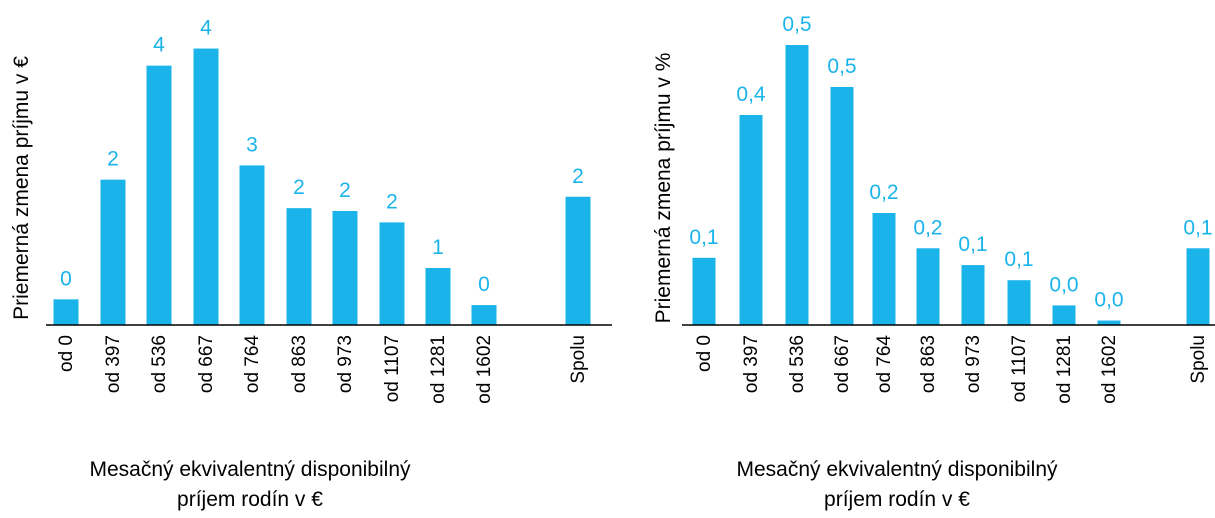 This screenshot has height=518, width=1215. Describe the element at coordinates (252, 144) in the screenshot. I see `data-label-od-764: 3` at that location.